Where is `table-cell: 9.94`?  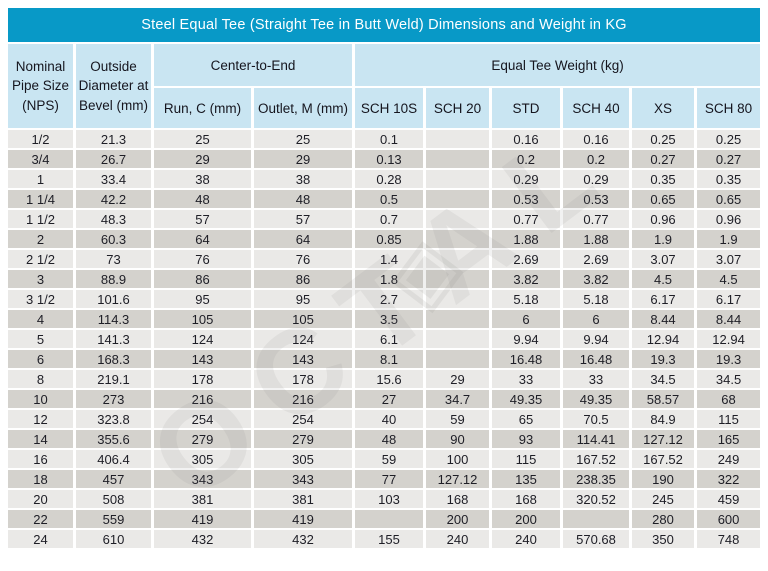
table-cell: 9.94 is located at coordinates (596, 339).